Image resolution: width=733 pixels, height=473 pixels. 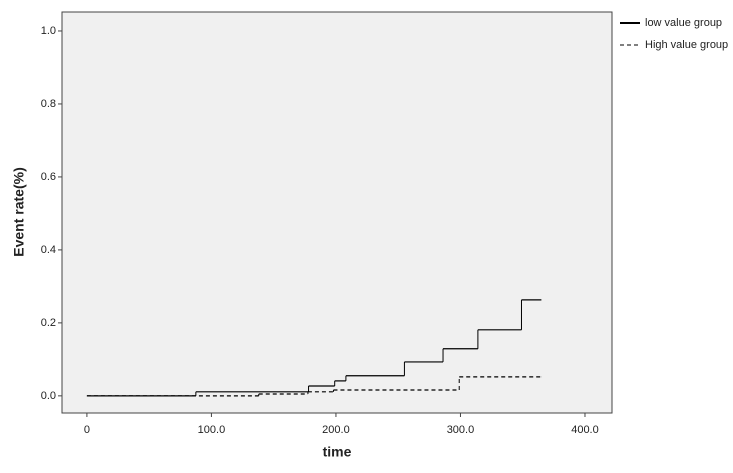 I want to click on x-tick-label: 400.0, so click(x=585, y=430).